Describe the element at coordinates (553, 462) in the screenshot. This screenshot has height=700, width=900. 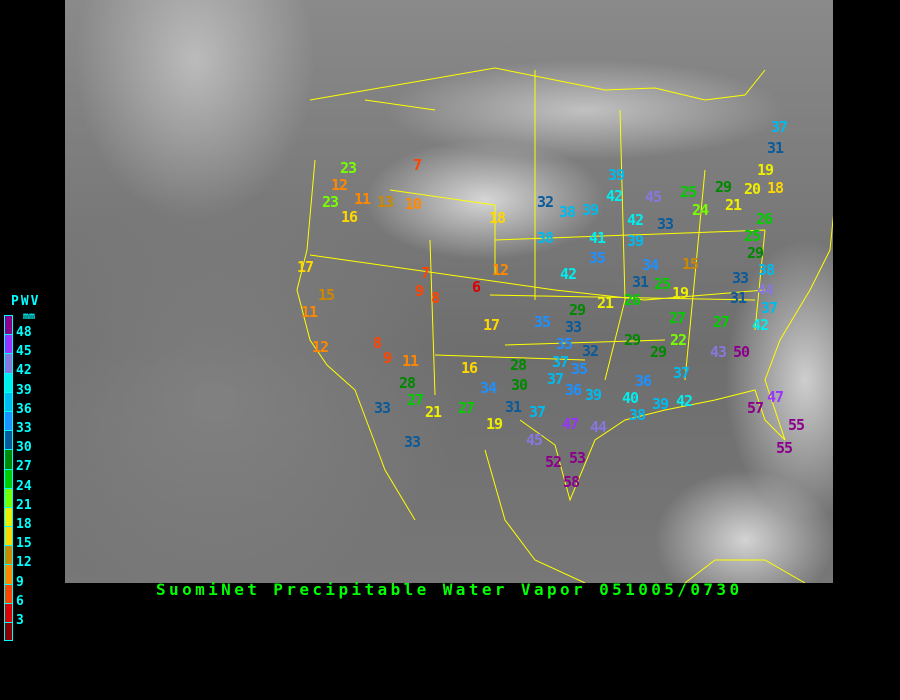
I see `pwv-station-value: 52` at that location.